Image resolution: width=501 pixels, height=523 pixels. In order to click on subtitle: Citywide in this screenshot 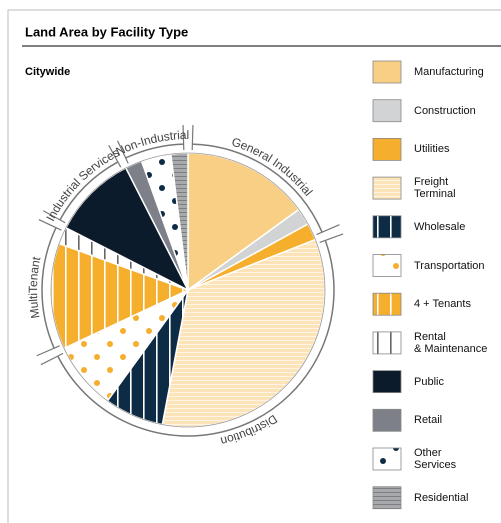, I will do `click(47, 72)`.